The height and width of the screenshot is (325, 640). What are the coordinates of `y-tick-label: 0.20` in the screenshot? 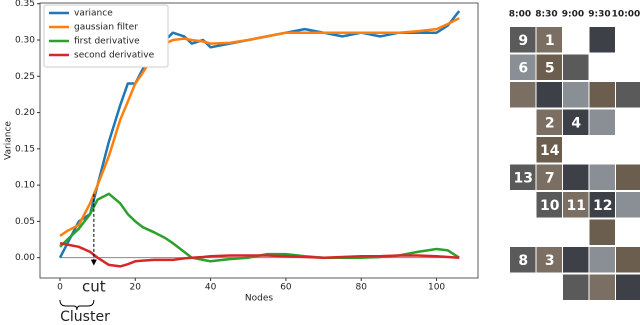 It's located at (25, 113).